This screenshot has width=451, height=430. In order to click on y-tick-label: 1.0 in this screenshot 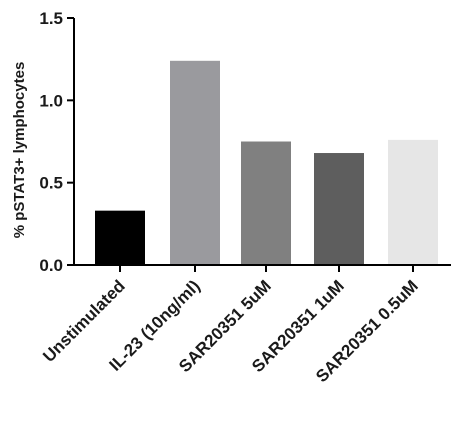, I will do `click(51, 100)`.